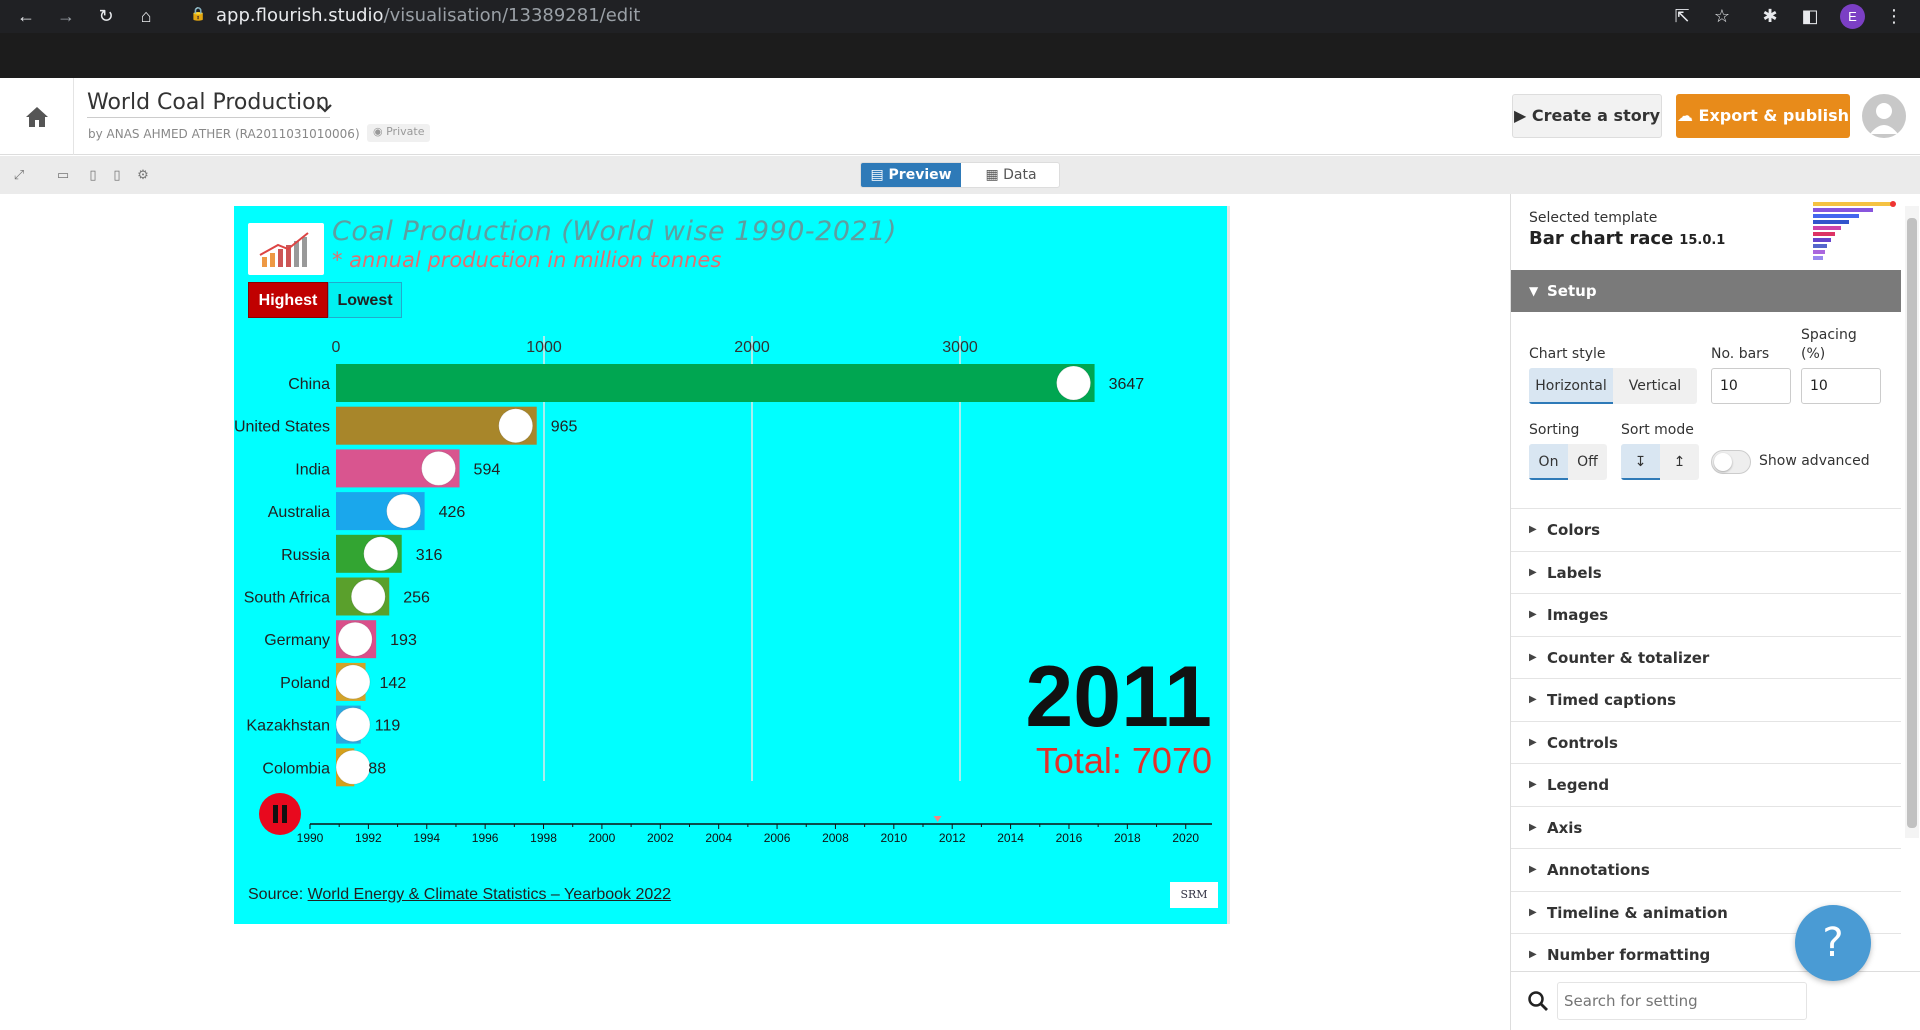 The image size is (1920, 1030). What do you see at coordinates (1706, 699) in the screenshot?
I see `settings-section-timed-captions: ▶ Timed captions` at bounding box center [1706, 699].